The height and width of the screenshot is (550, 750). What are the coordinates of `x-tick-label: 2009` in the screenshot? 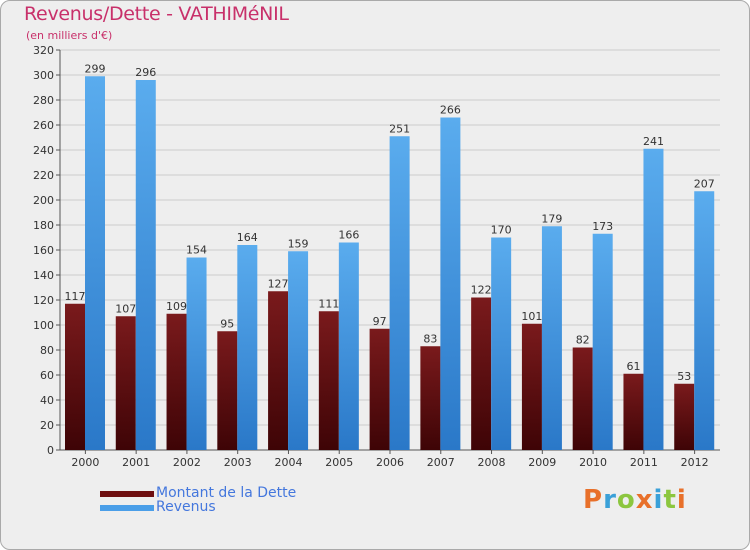 It's located at (542, 462).